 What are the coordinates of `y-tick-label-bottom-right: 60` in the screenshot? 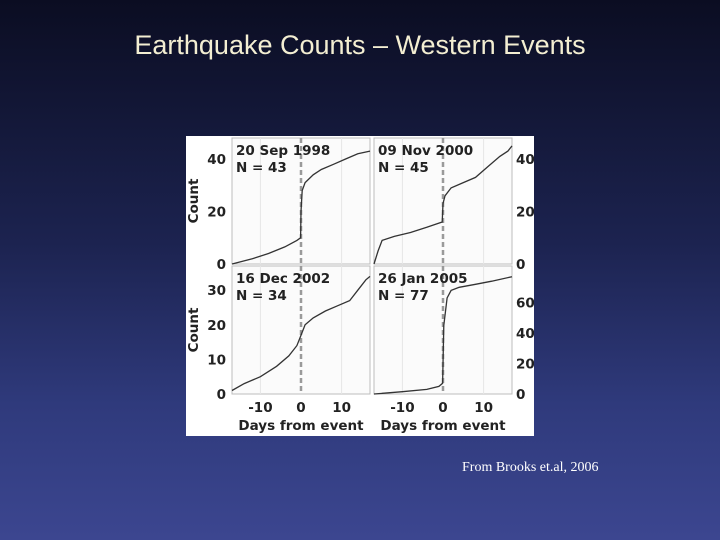 It's located at (525, 304).